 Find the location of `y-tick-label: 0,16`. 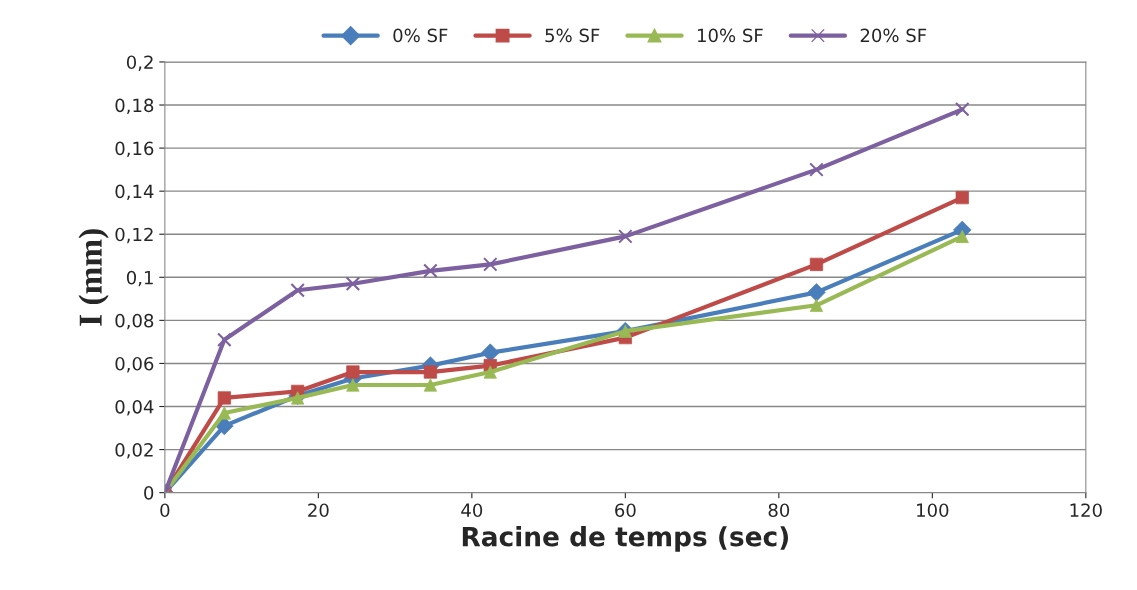

y-tick-label: 0,16 is located at coordinates (134, 149).